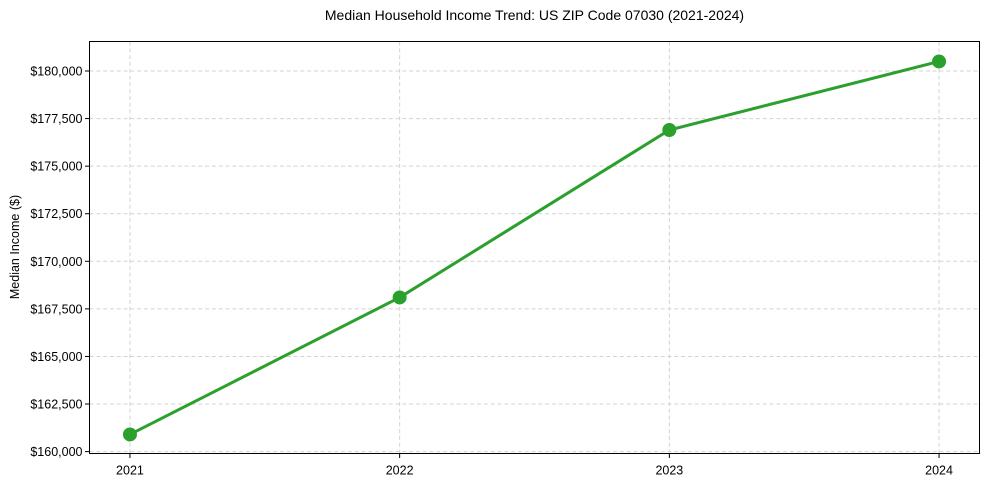 The width and height of the screenshot is (989, 490). What do you see at coordinates (56, 357) in the screenshot?
I see `y-tick-label: $165,000` at bounding box center [56, 357].